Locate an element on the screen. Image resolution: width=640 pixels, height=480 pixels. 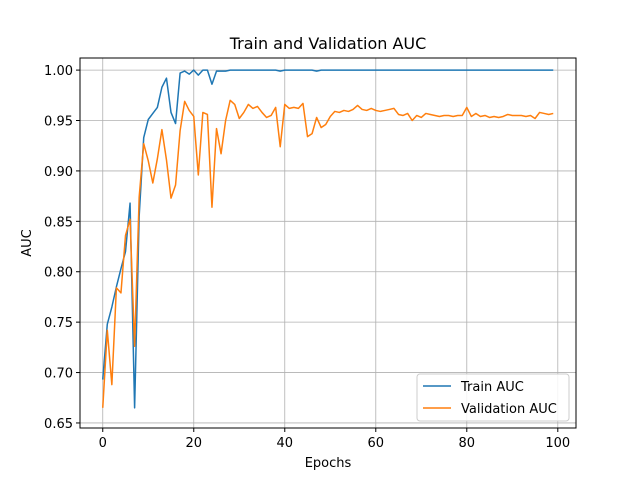
x-axis-label: Epochs is located at coordinates (328, 463).